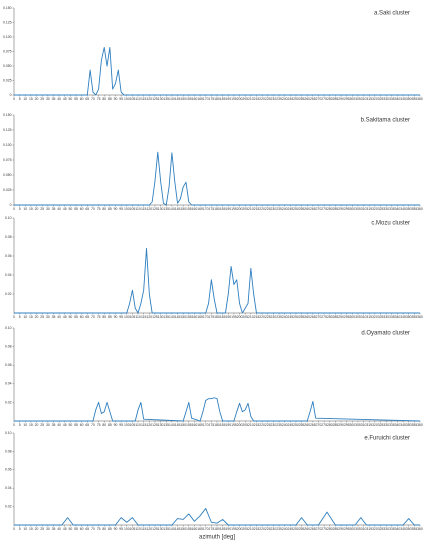 The width and height of the screenshot is (427, 550). What do you see at coordinates (8, 294) in the screenshot?
I see `y-tick-label: 0.02` at bounding box center [8, 294].